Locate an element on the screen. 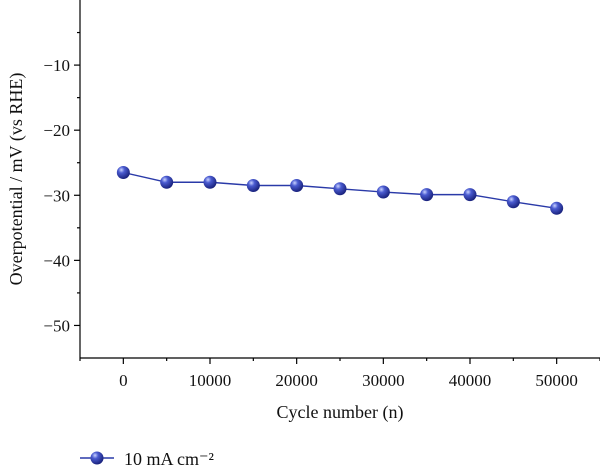  x-axis-title: Cycle number (n) is located at coordinates (340, 412).